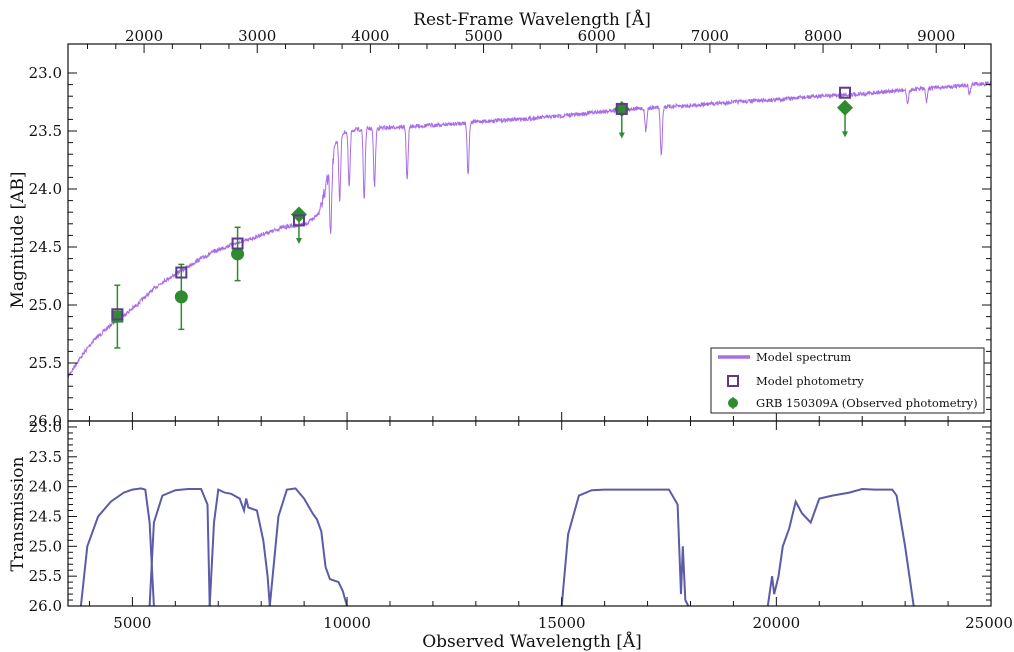 Image resolution: width=1014 pixels, height=652 pixels. Describe the element at coordinates (257, 36) in the screenshot. I see `top-tick-label-3000: 3000` at that location.